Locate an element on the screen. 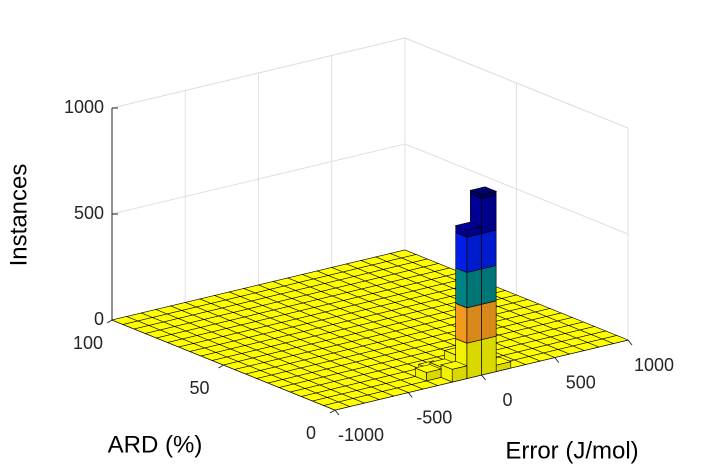 Image resolution: width=703 pixels, height=469 pixels. z-tick-label: 1000 is located at coordinates (84, 107).